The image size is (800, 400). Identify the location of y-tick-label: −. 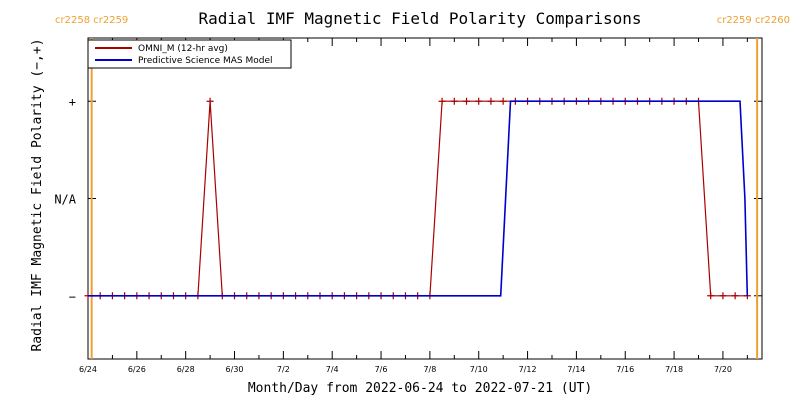
(72, 297).